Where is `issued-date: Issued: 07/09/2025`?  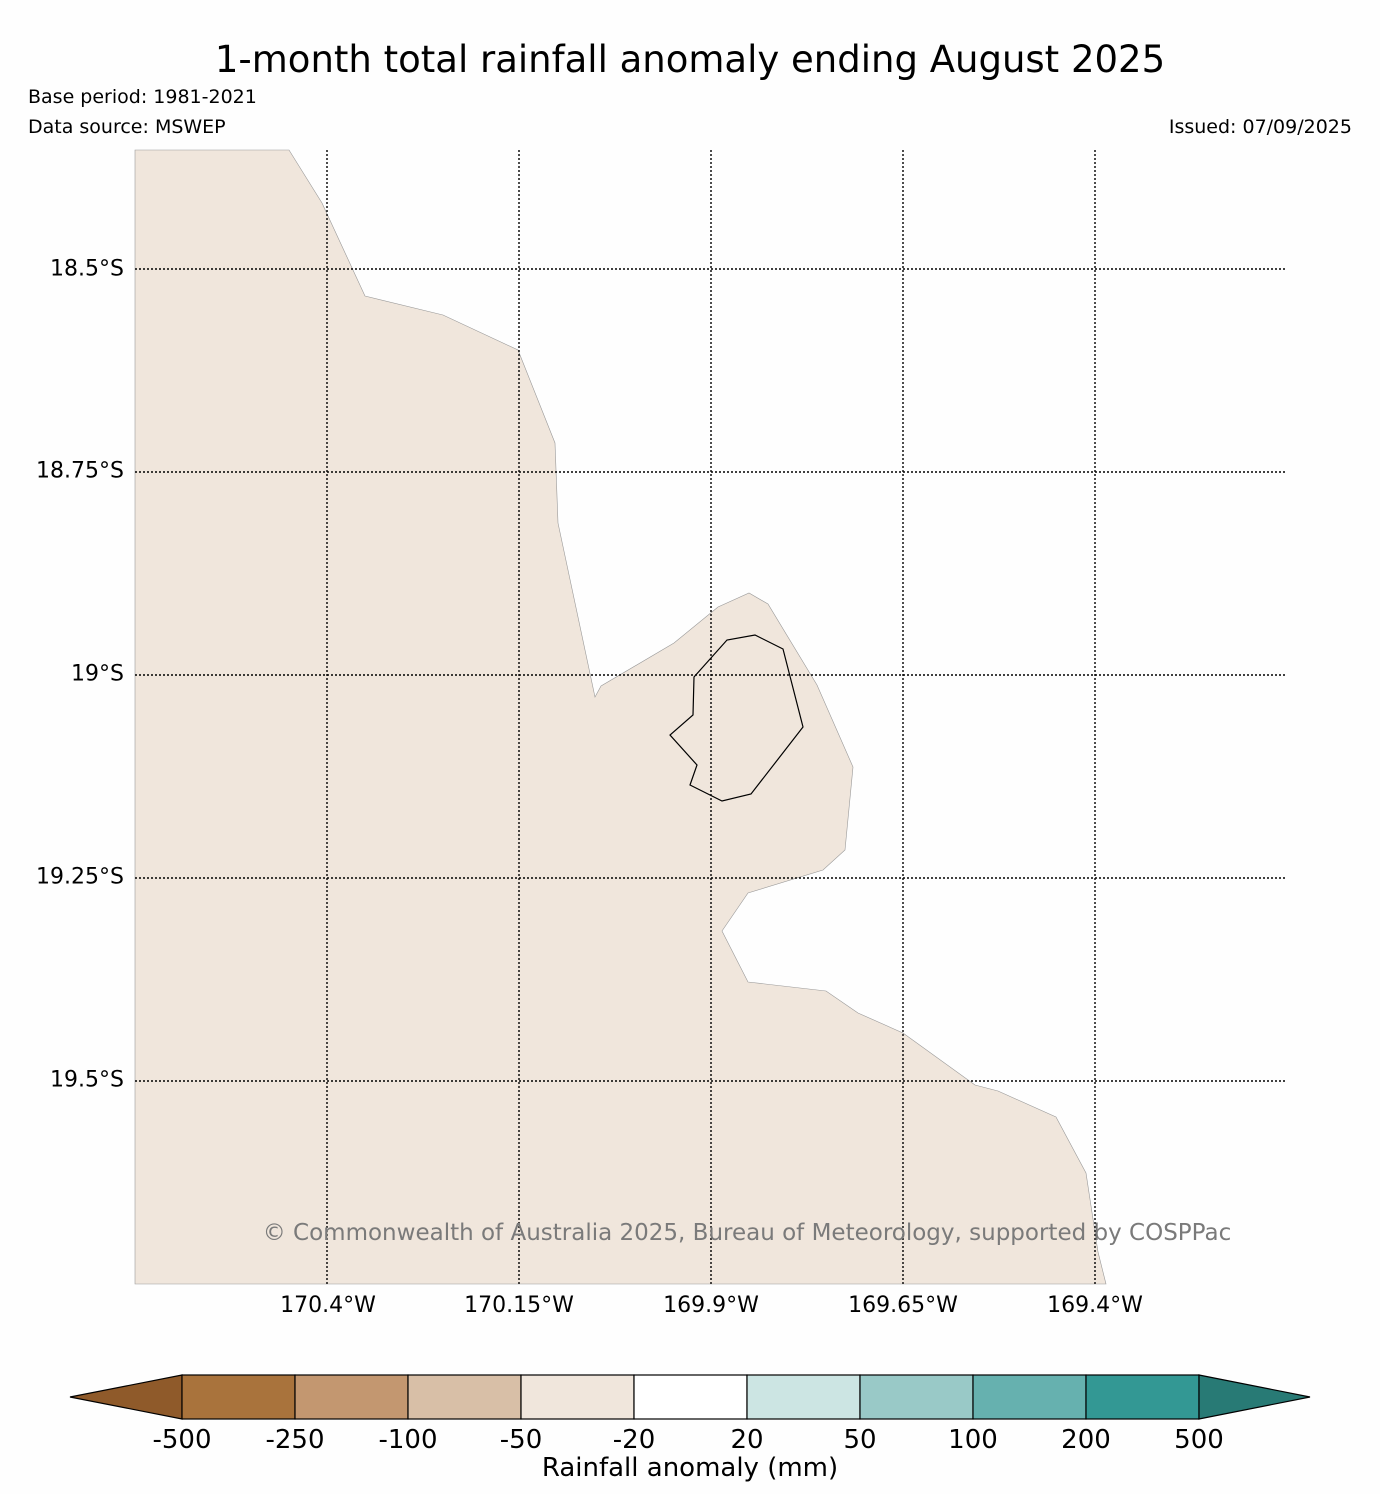
issued-date: Issued: 07/09/2025 is located at coordinates (1260, 127).